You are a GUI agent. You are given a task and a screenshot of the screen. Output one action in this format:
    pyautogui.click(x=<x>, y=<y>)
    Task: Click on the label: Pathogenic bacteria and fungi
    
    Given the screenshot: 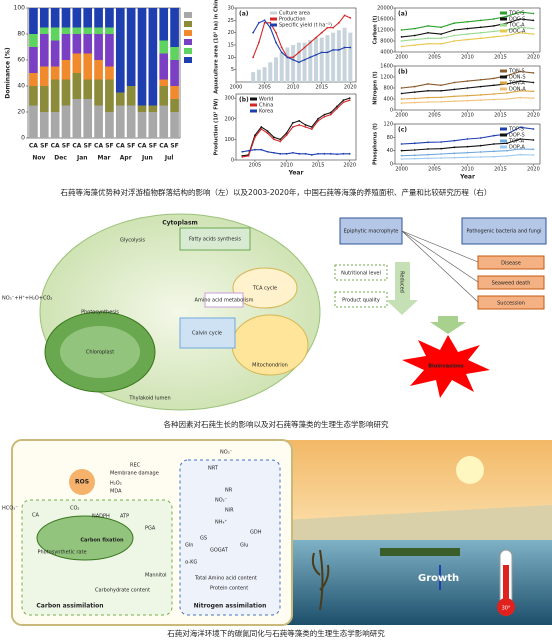 What is the action you would take?
    pyautogui.click(x=504, y=232)
    